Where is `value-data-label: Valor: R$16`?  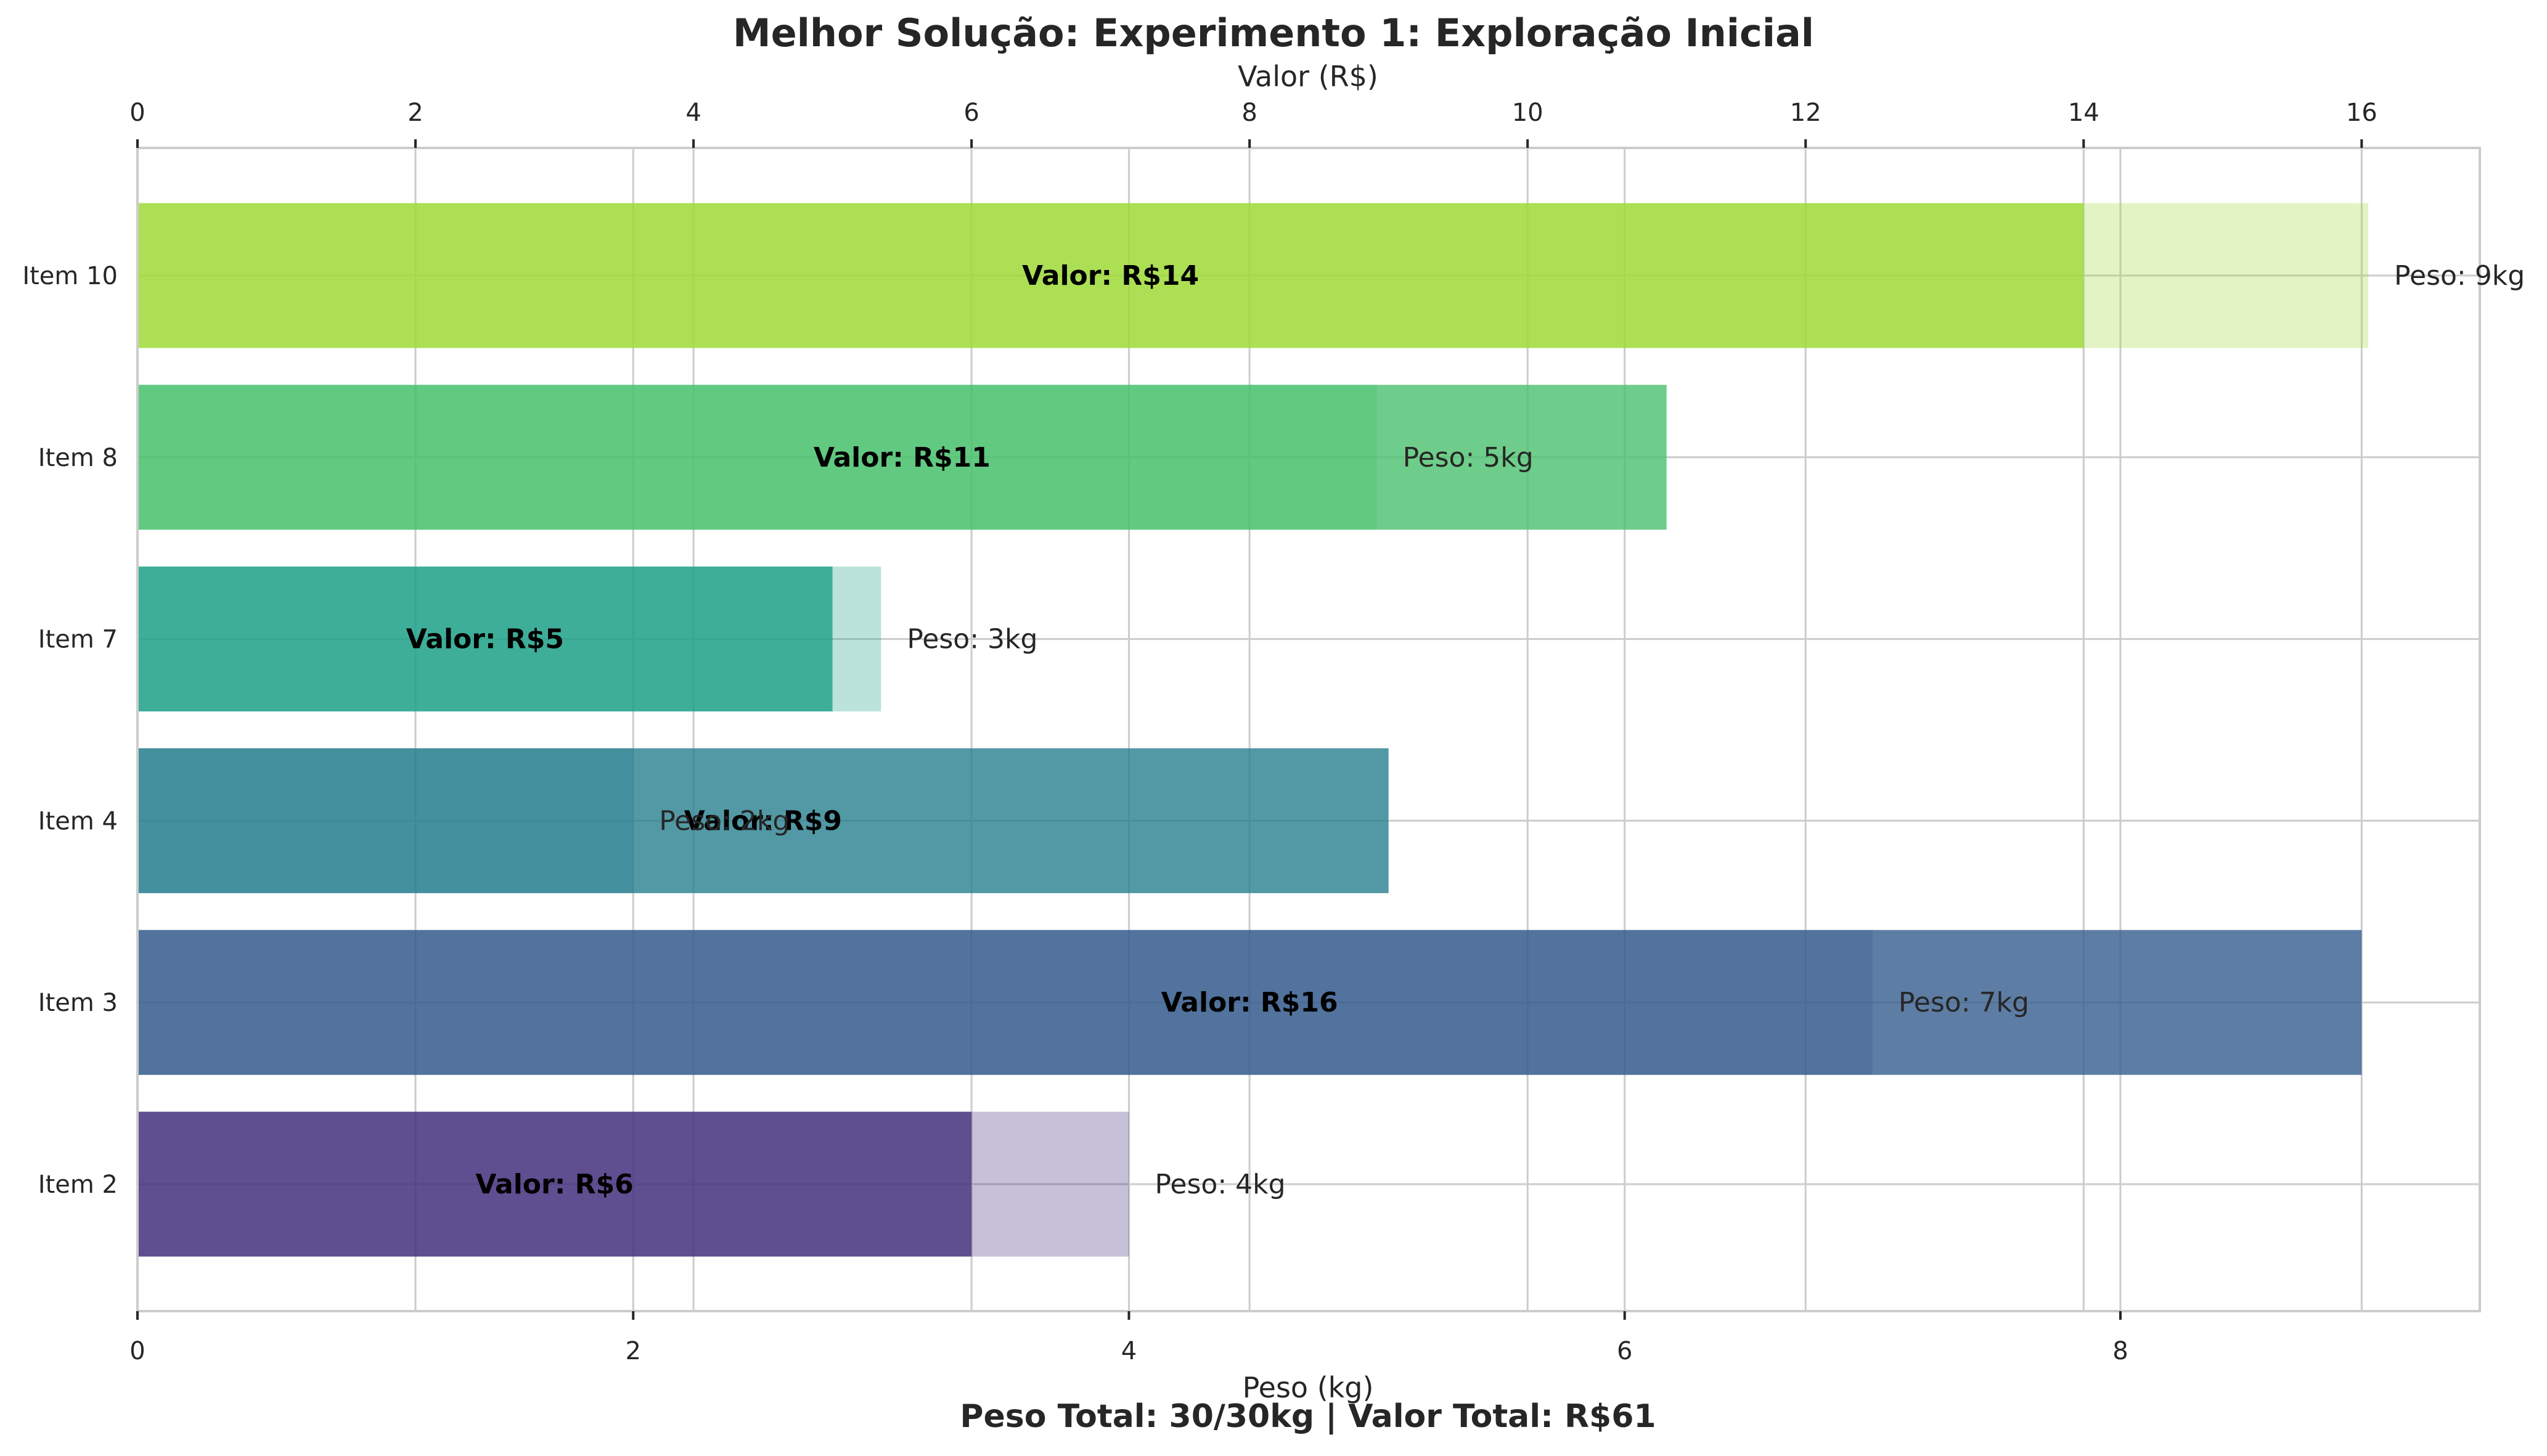
value-data-label: Valor: R$16 is located at coordinates (1249, 1003).